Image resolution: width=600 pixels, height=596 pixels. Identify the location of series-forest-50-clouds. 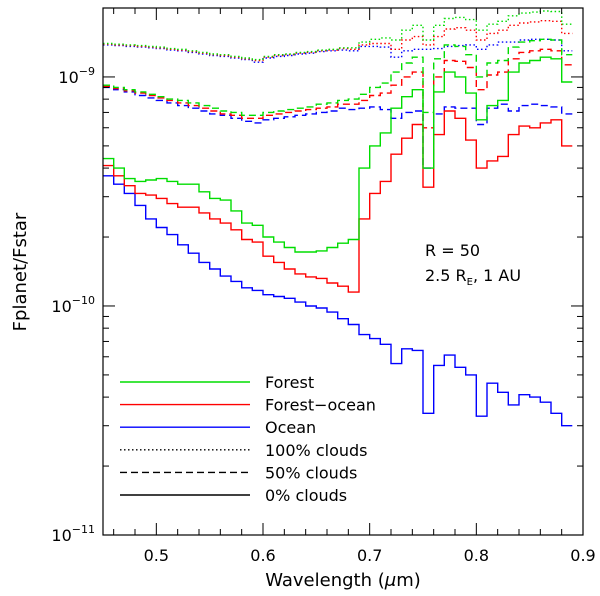
(338, 77).